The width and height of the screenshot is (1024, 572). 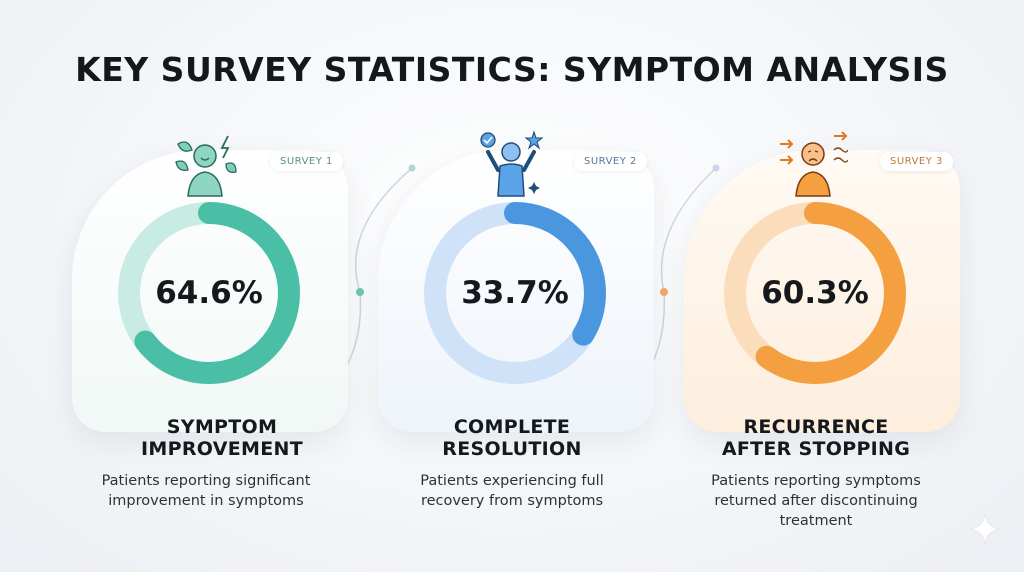 What do you see at coordinates (816, 481) in the screenshot?
I see `desc-line: Patients reporting symptoms` at bounding box center [816, 481].